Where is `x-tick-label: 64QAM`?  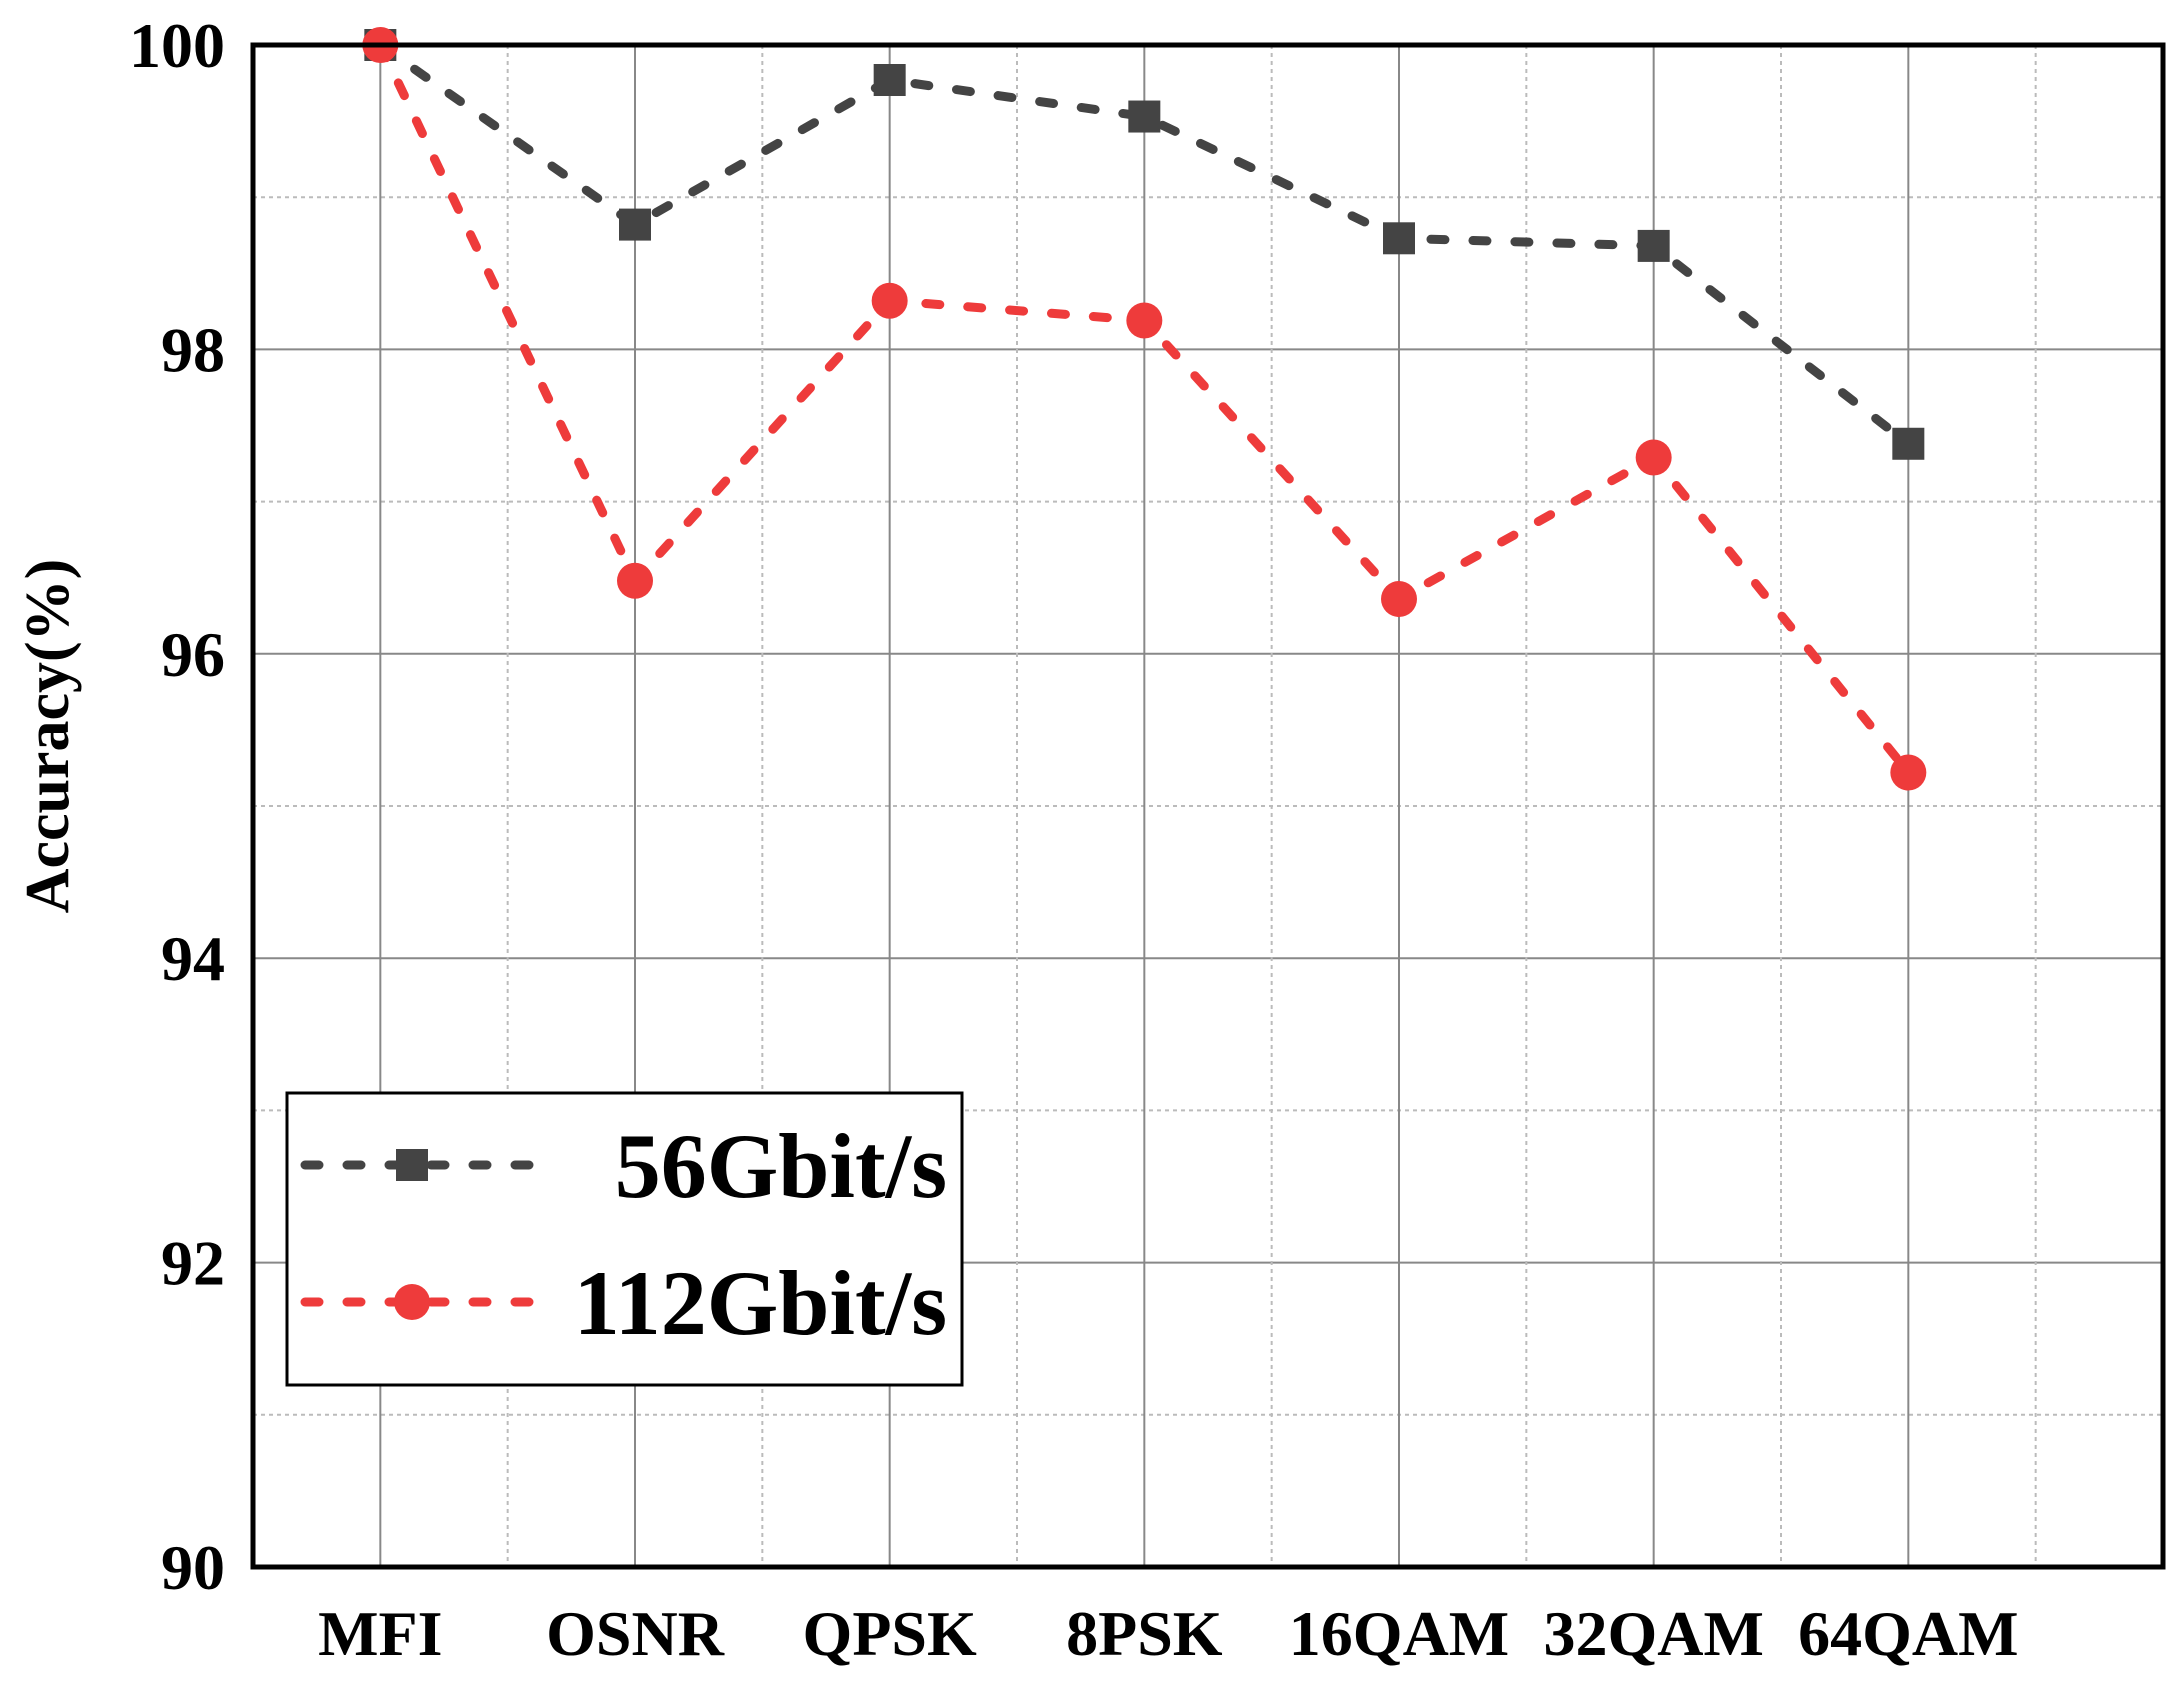 x-tick-label: 64QAM is located at coordinates (1908, 1633).